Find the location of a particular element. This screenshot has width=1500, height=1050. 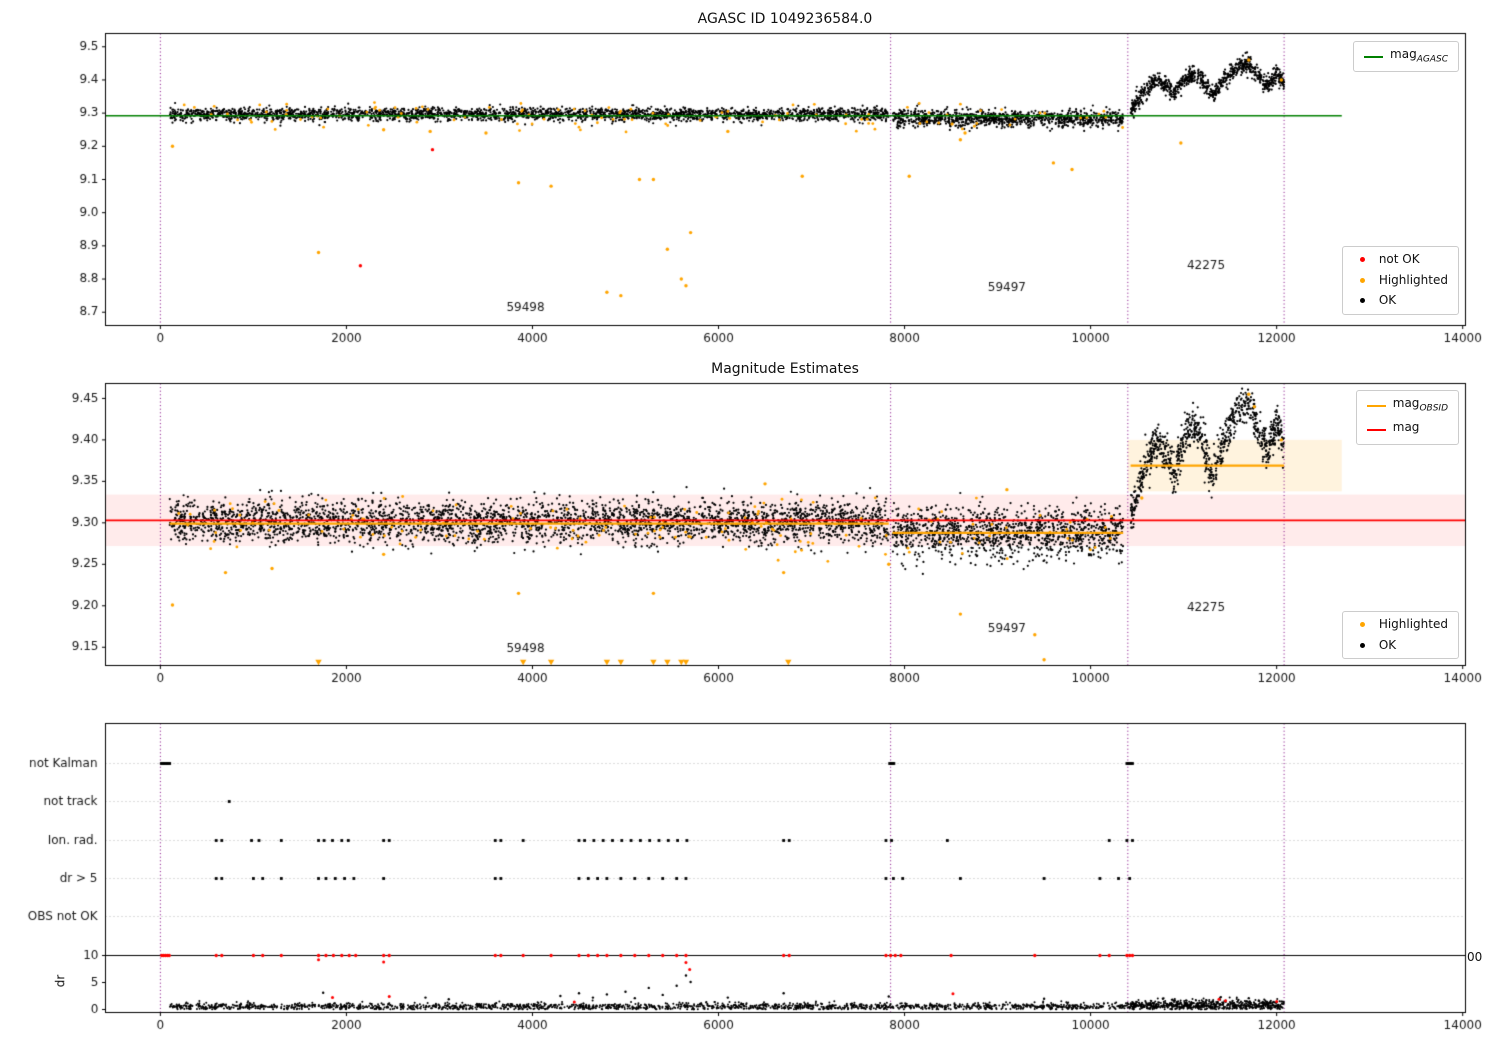

dr-axis-label: dr is located at coordinates (60, 981).